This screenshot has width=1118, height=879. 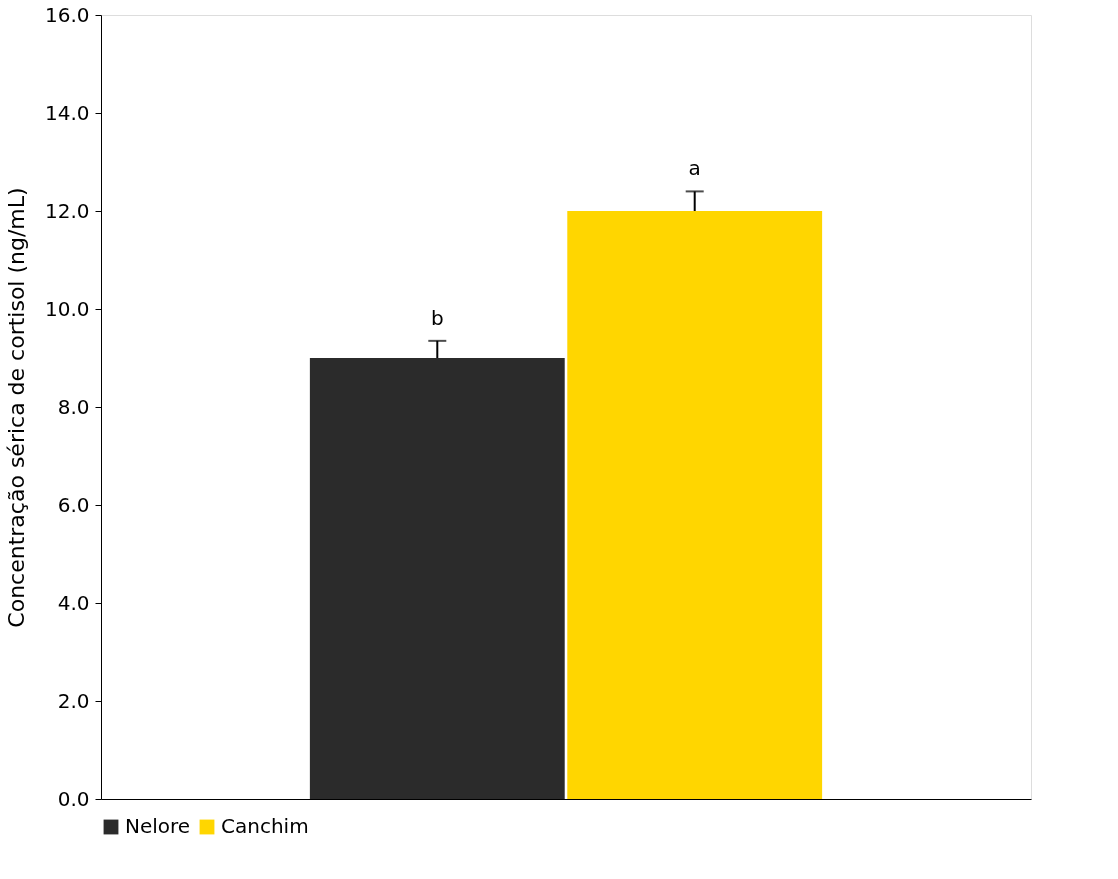 I want to click on legend-label: Canchim, so click(x=265, y=826).